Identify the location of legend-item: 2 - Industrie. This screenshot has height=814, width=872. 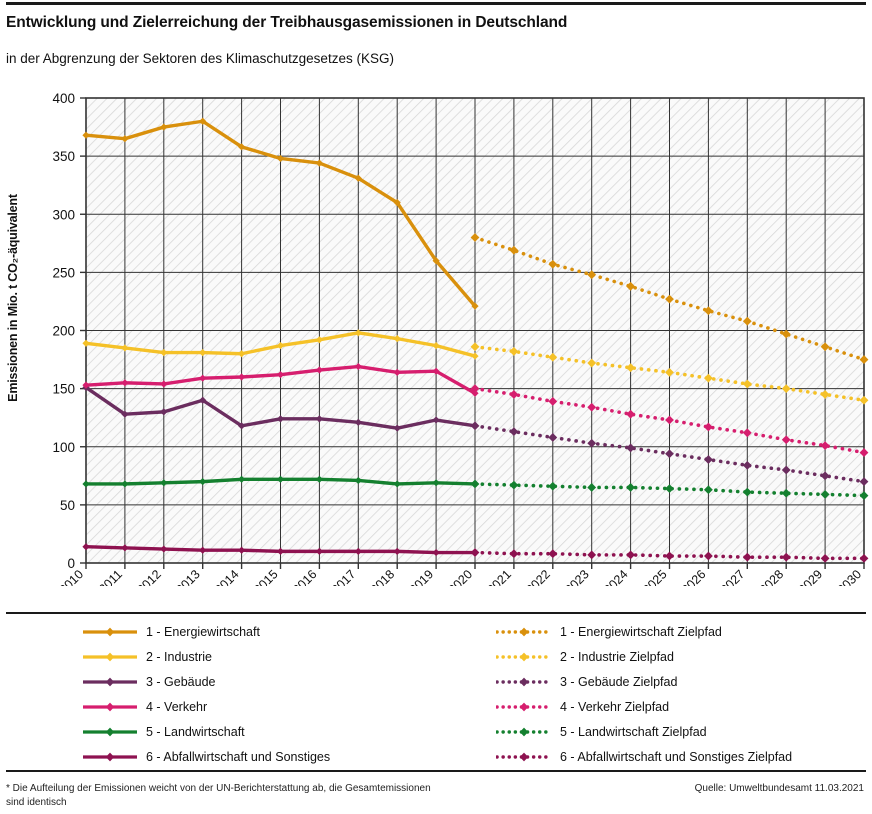
(221, 657).